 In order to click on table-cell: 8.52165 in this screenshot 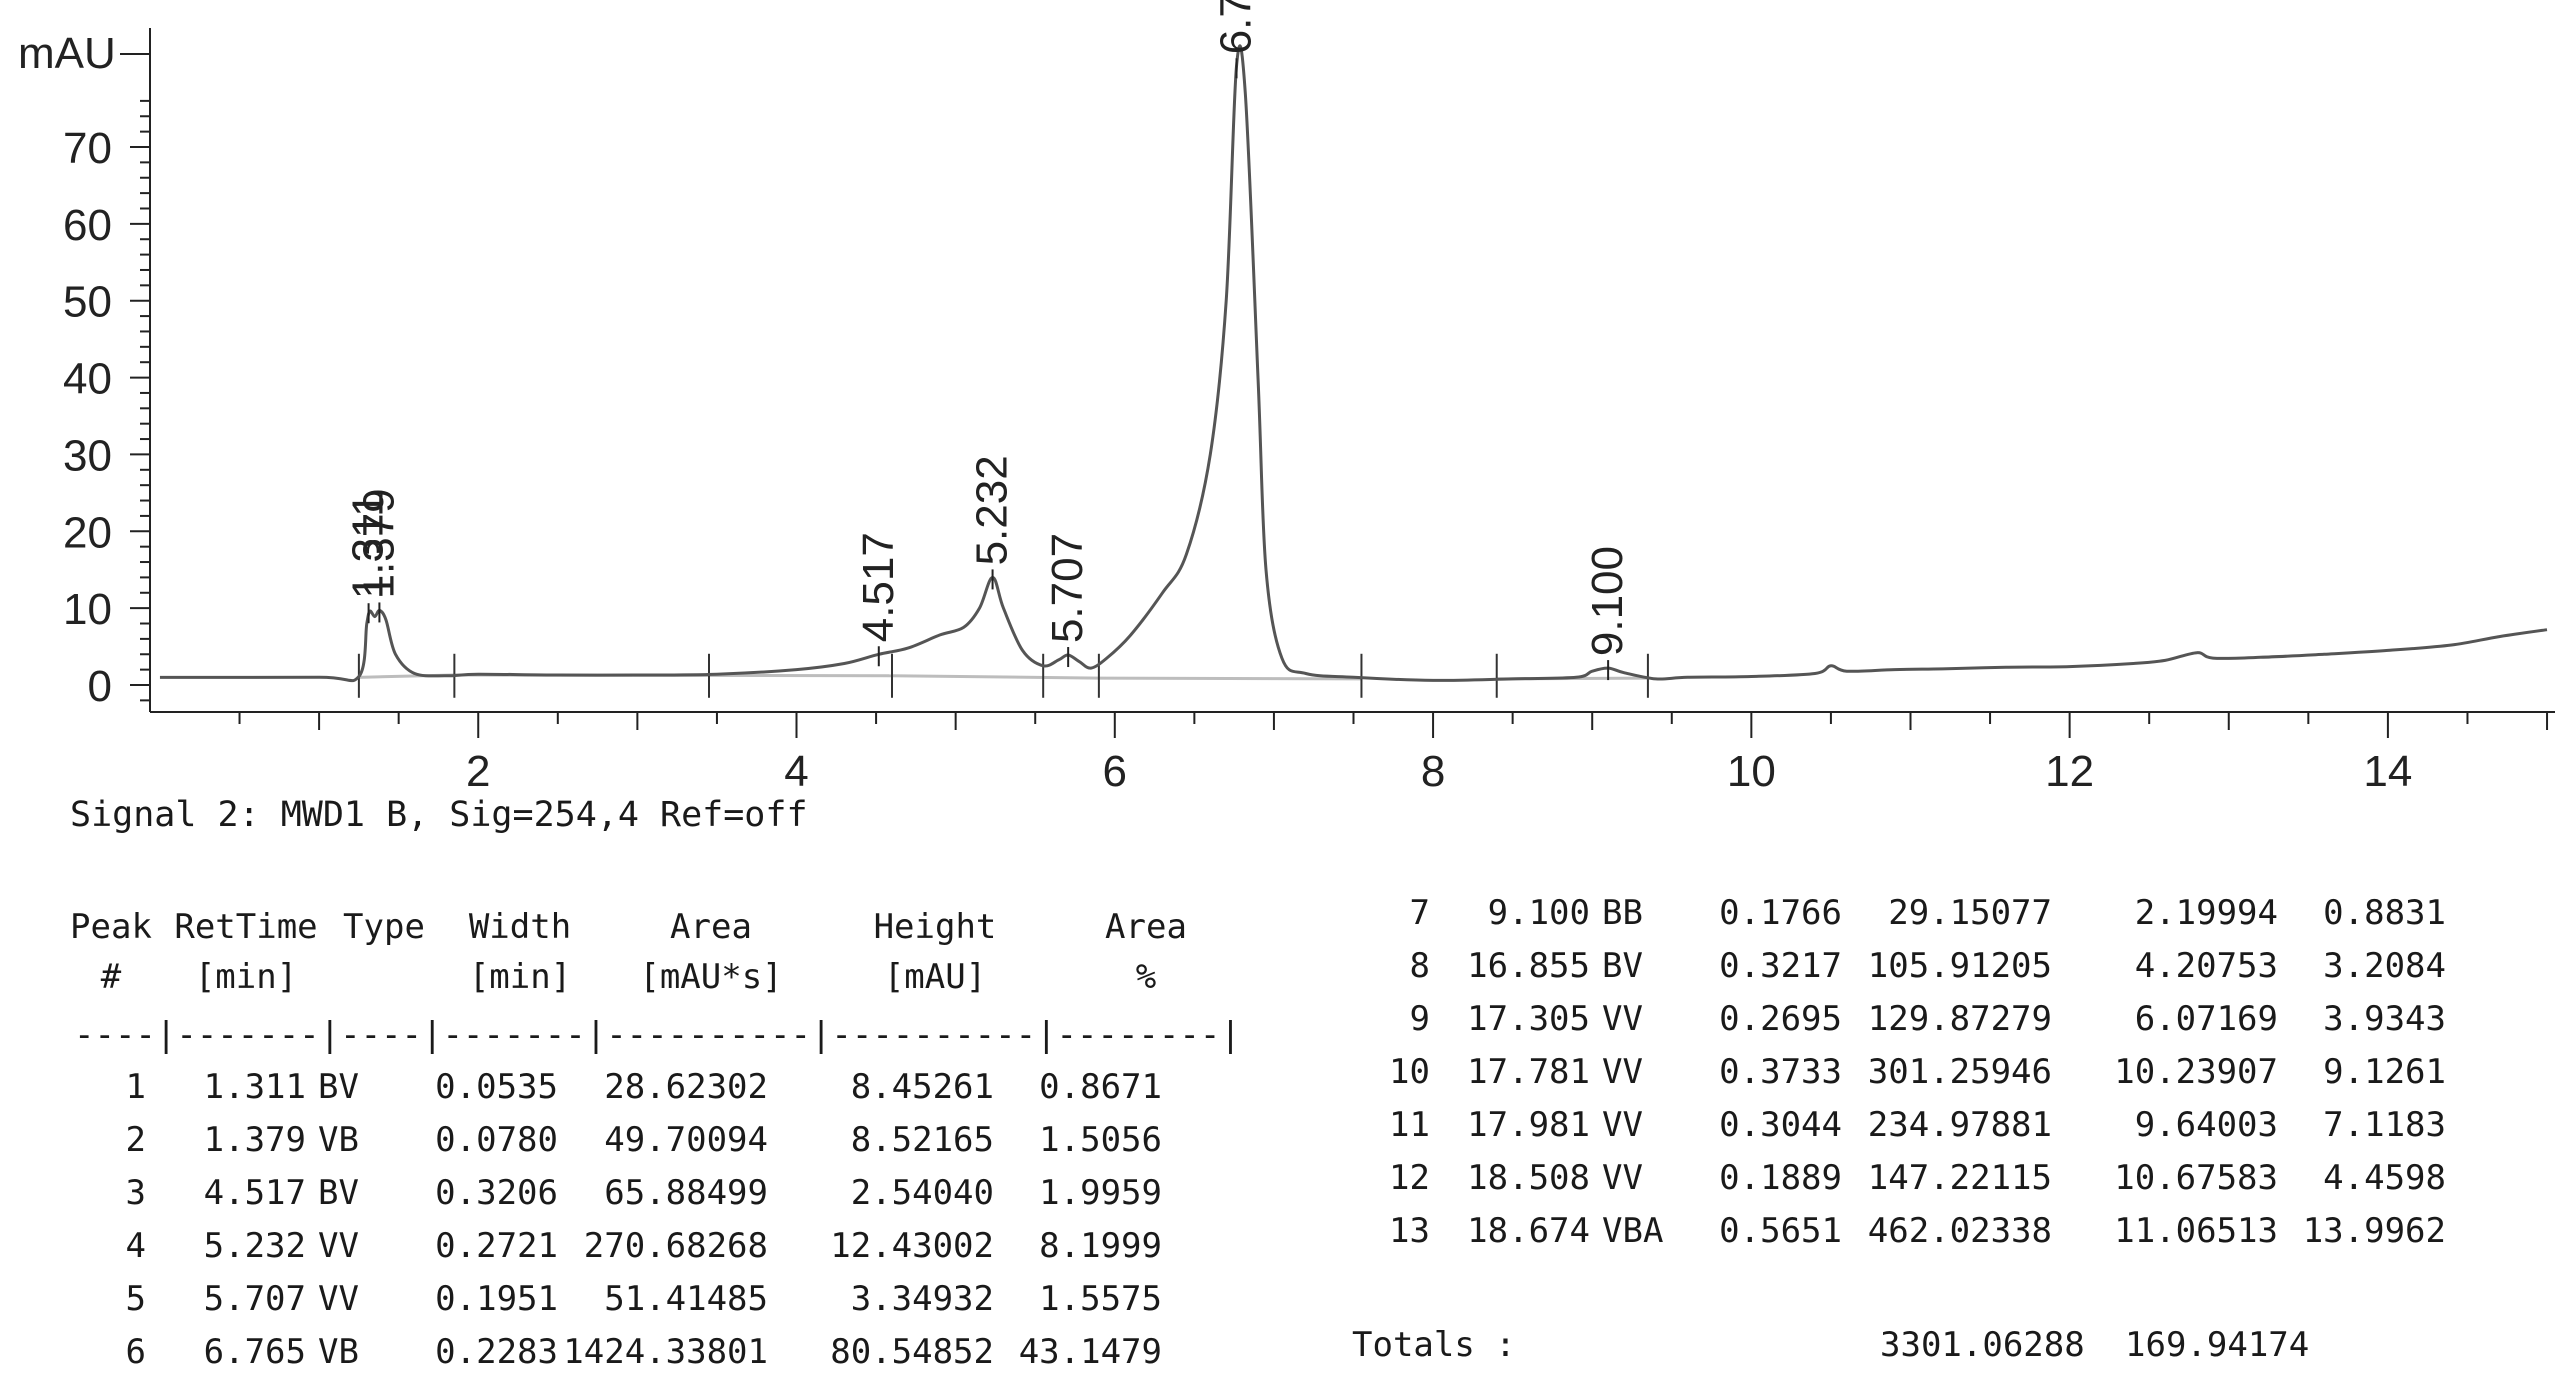, I will do `click(922, 1139)`.